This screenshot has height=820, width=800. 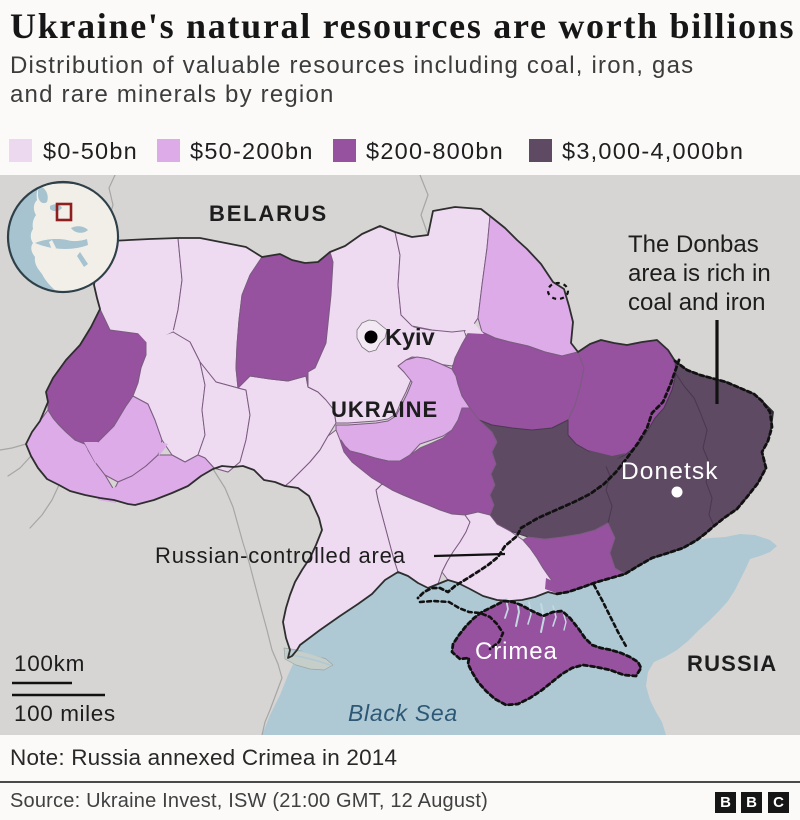 I want to click on svg-text: UKRAINE, so click(x=384, y=409).